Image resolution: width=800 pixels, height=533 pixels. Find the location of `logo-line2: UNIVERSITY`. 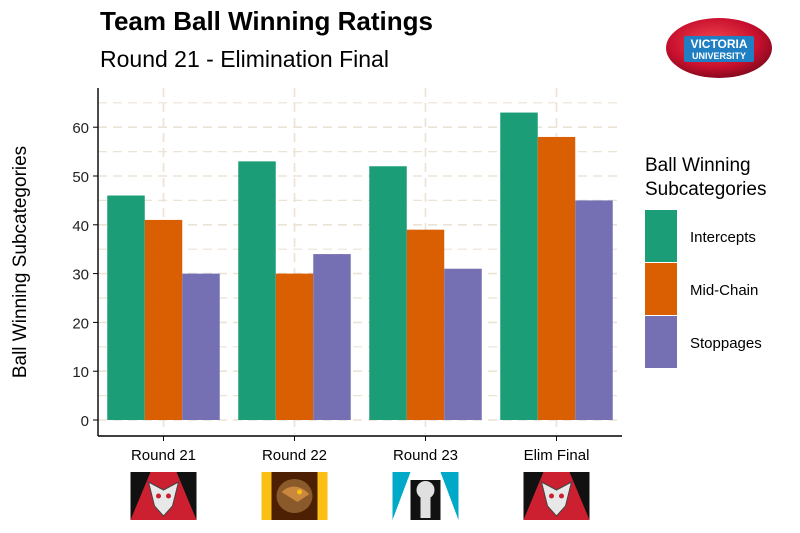

logo-line2: UNIVERSITY is located at coordinates (719, 56).